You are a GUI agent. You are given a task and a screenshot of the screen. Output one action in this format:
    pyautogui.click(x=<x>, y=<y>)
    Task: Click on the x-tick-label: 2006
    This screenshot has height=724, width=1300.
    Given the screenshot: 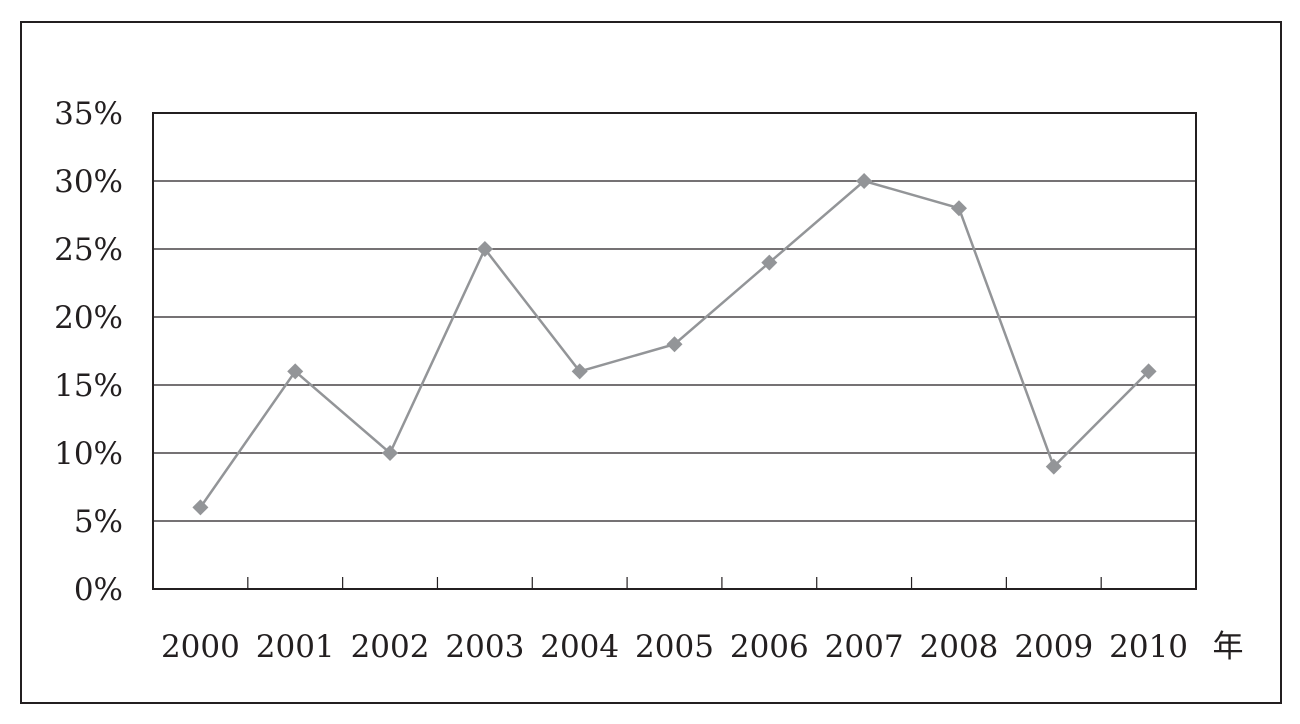 What is the action you would take?
    pyautogui.click(x=769, y=647)
    